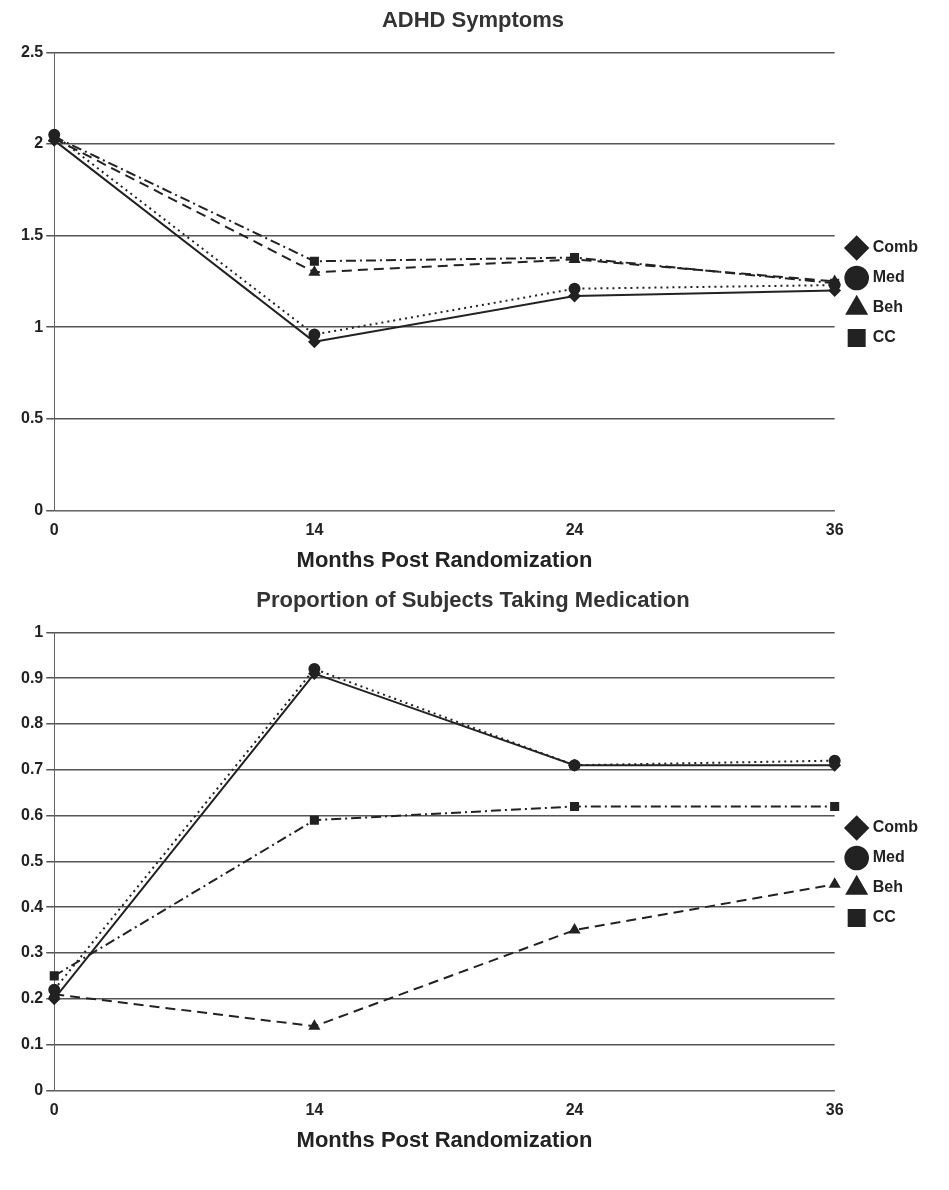  What do you see at coordinates (32, 998) in the screenshot?
I see `y-tick-label: 0.2` at bounding box center [32, 998].